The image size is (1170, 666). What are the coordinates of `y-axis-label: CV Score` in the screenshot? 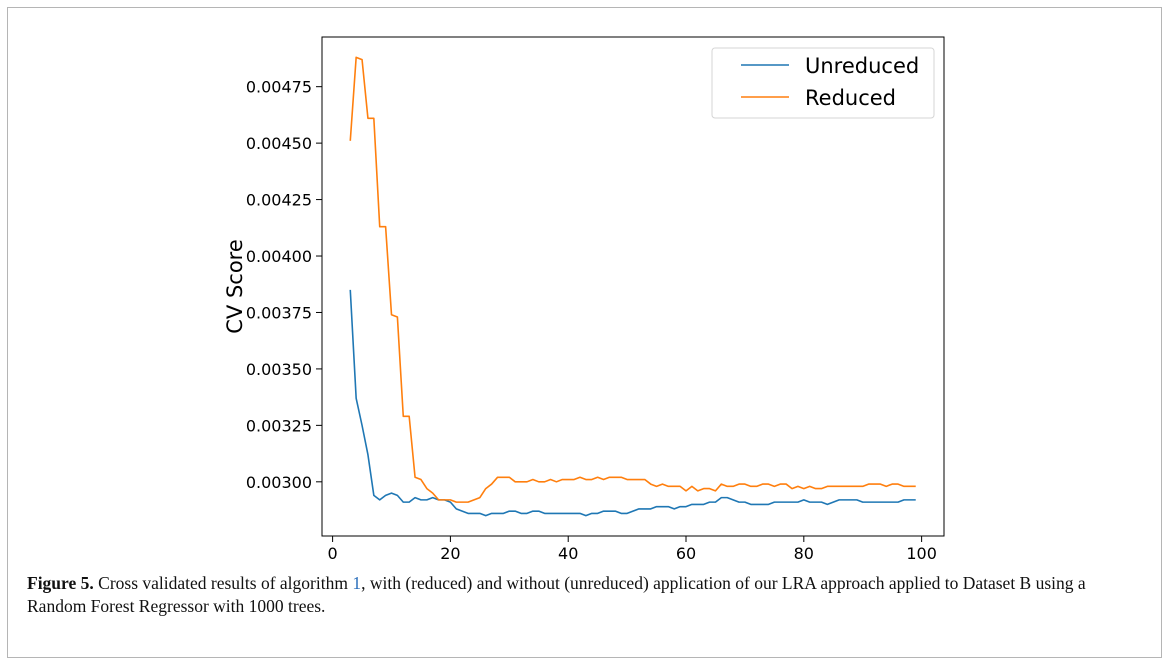 It's located at (235, 286).